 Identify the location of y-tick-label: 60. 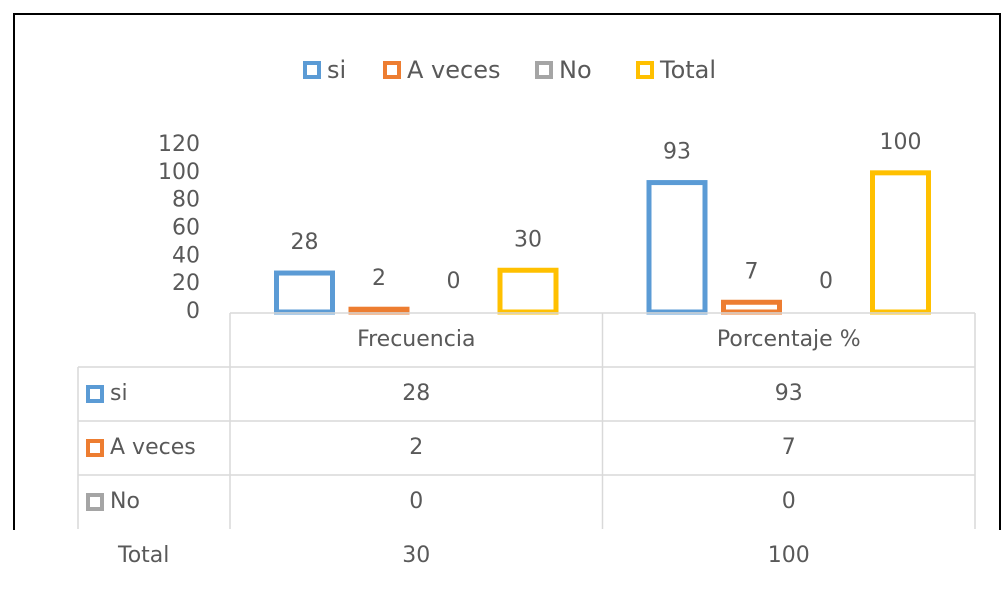
(186, 228).